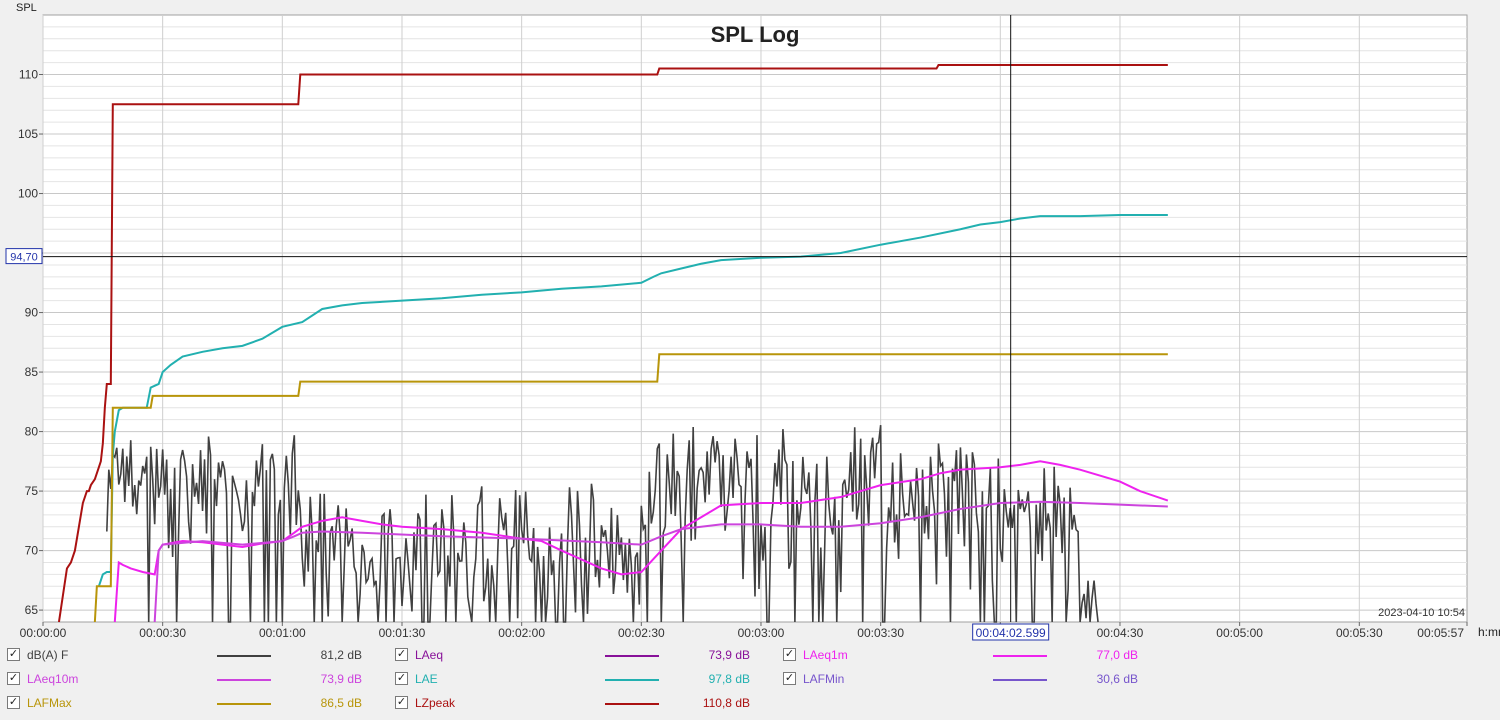 The width and height of the screenshot is (1500, 720). What do you see at coordinates (28, 134) in the screenshot?
I see `y-tick-label: 105` at bounding box center [28, 134].